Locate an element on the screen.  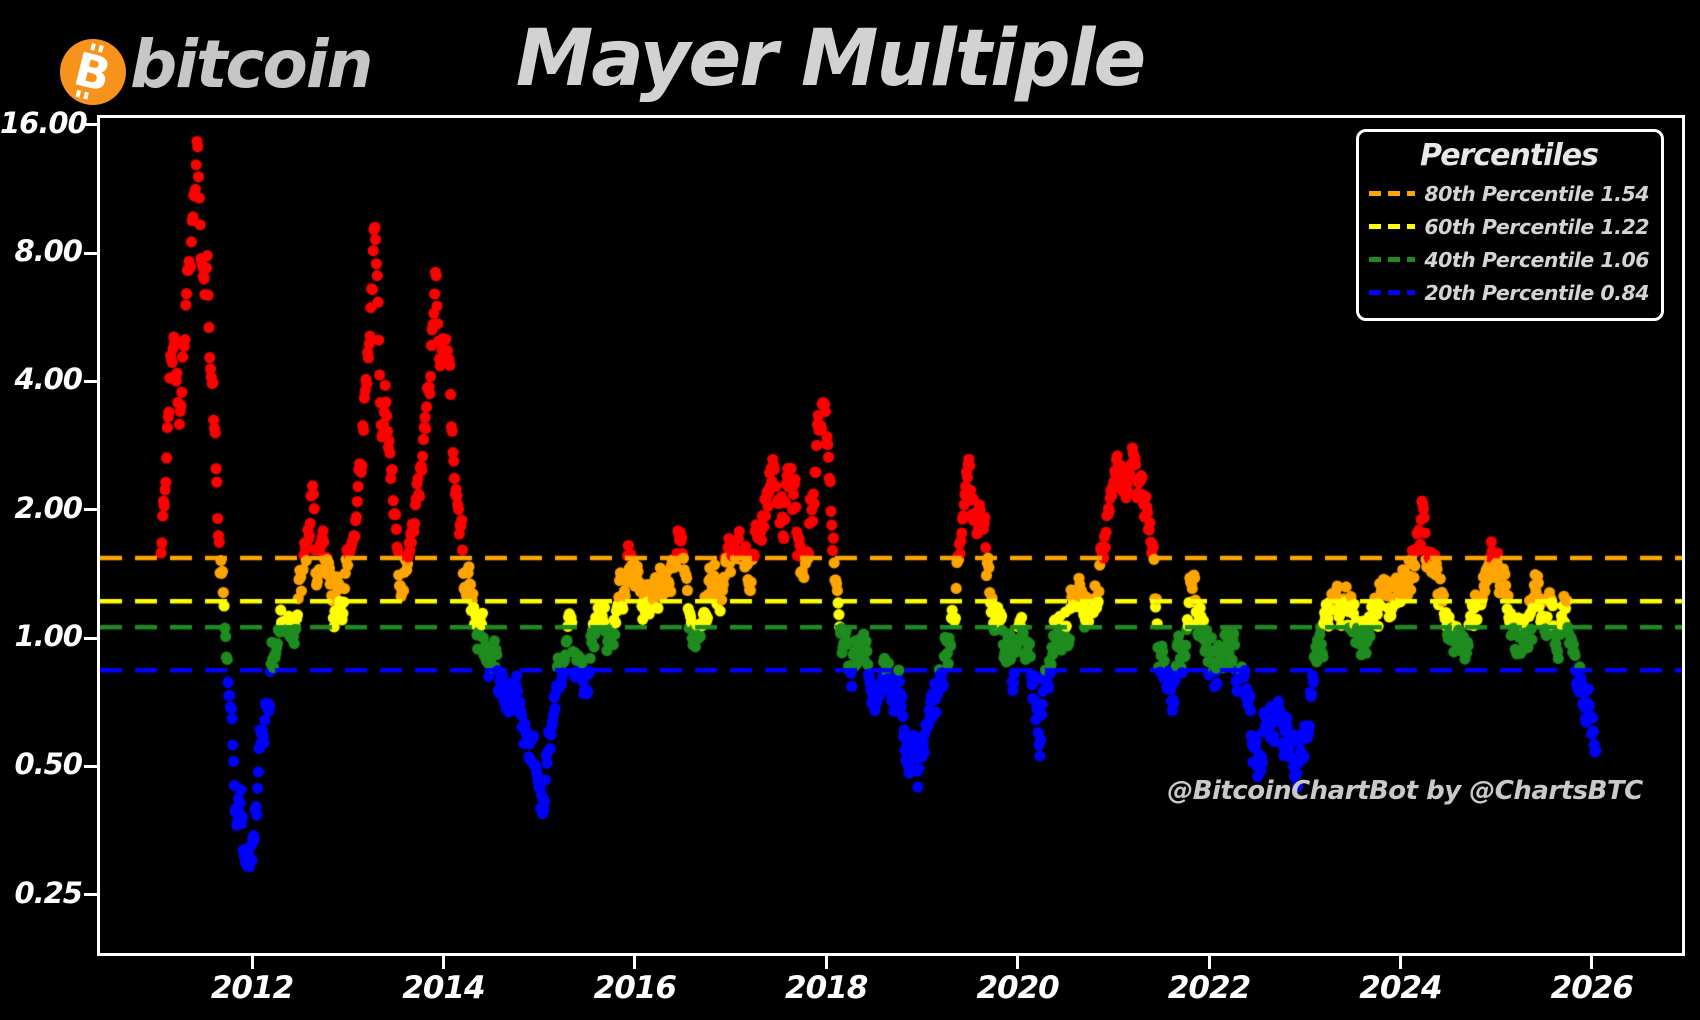
legend-item-label: 80th Percentile 1.54 is located at coordinates (1536, 193).